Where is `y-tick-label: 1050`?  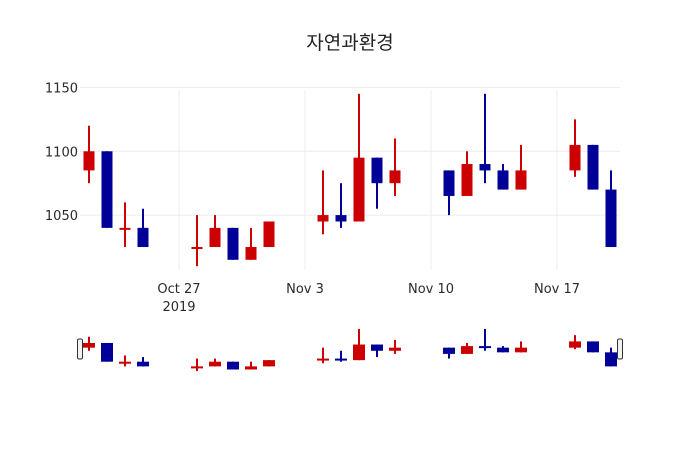 y-tick-label: 1050 is located at coordinates (61, 216).